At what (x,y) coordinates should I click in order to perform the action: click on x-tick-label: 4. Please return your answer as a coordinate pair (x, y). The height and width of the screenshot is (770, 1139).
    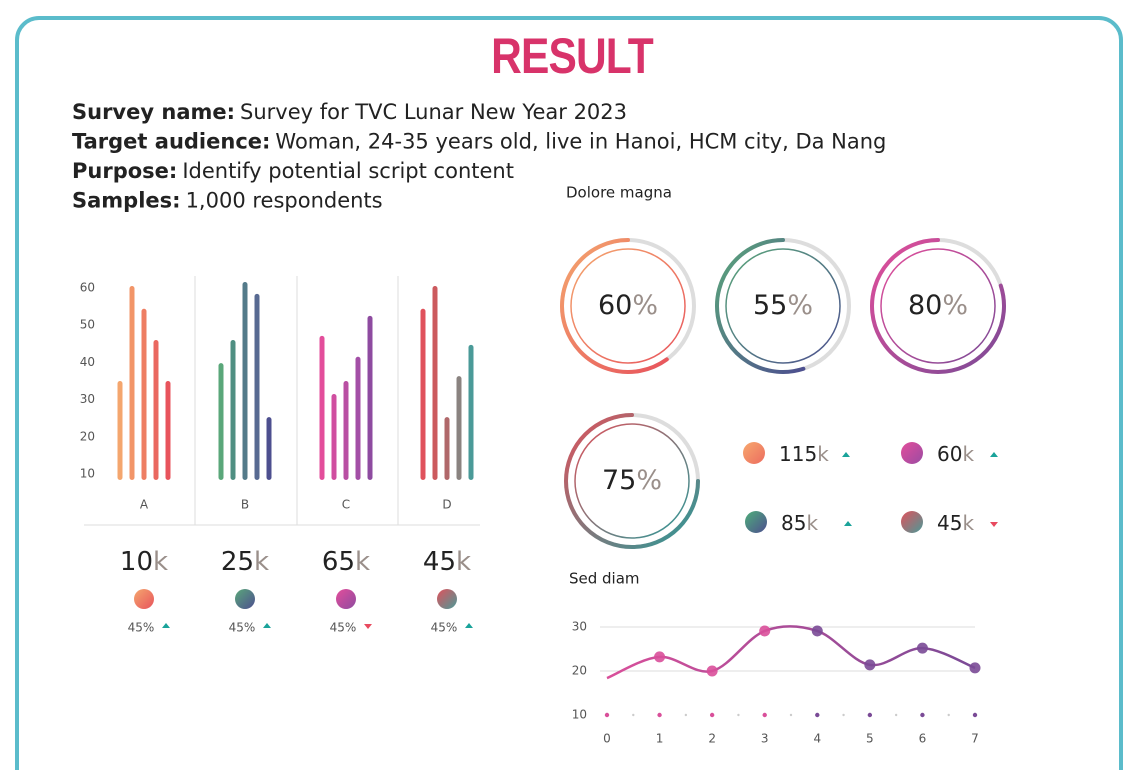
    Looking at the image, I should click on (817, 739).